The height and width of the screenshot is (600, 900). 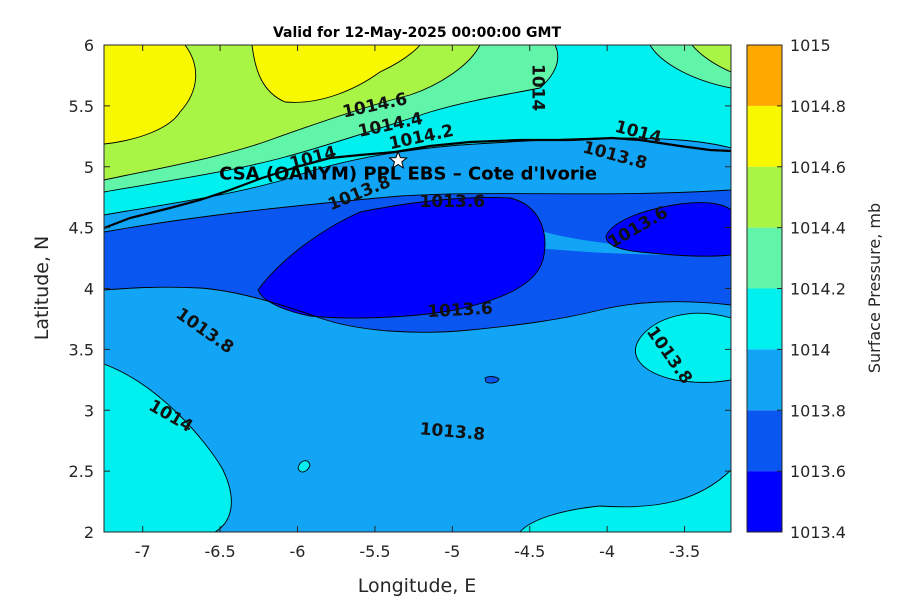 I want to click on annotations: CSA (OANYM) PPL EBS – Cote d'Ivorie, so click(x=408, y=167).